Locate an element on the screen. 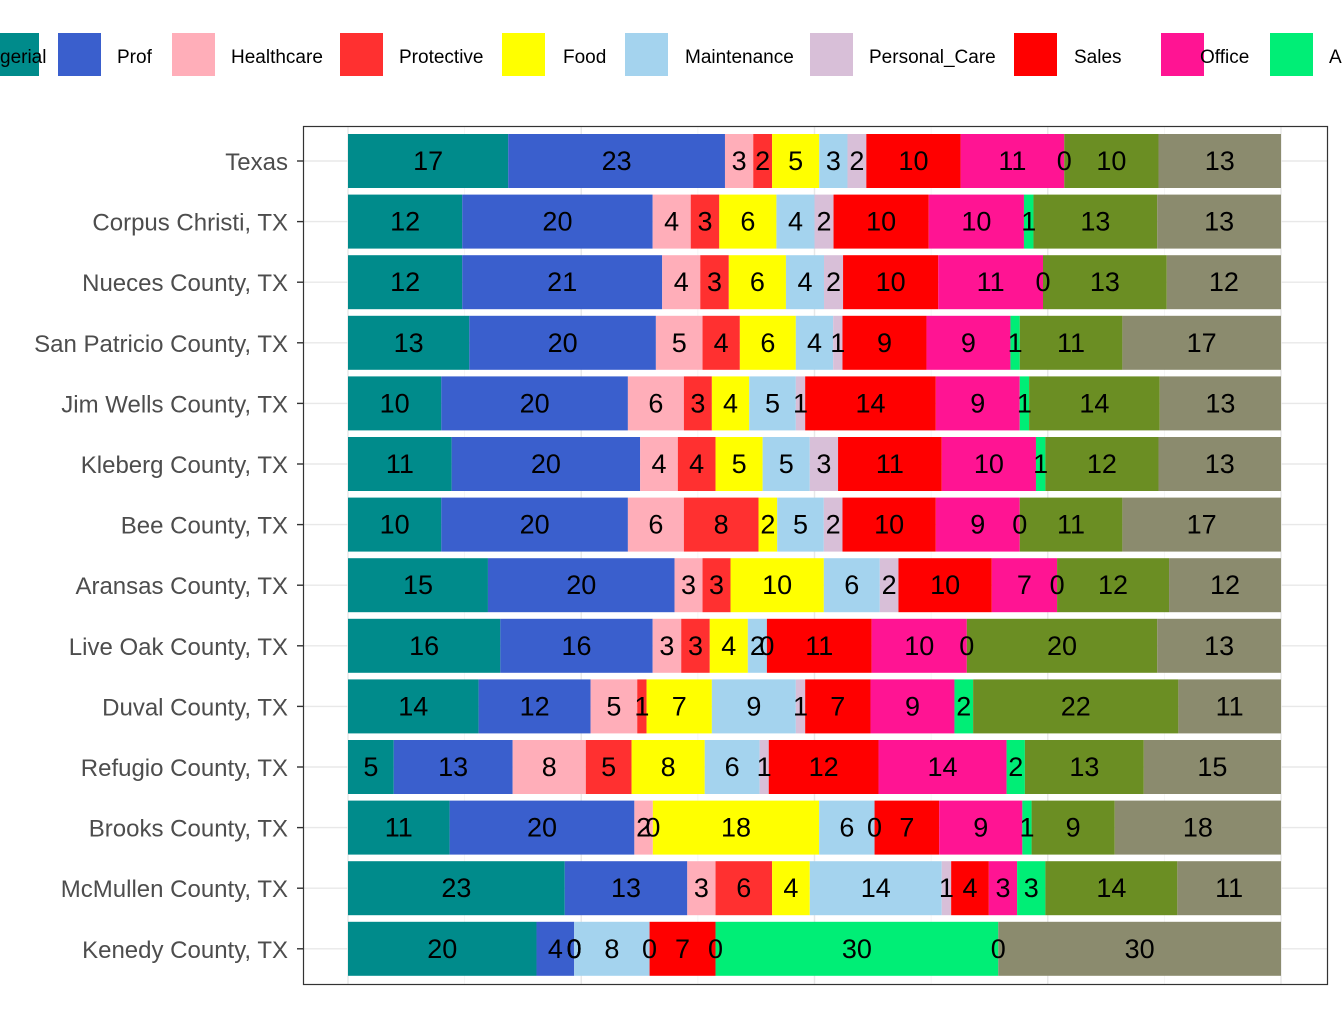 Image resolution: width=1344 pixels, height=1013 pixels. data-label: 8 is located at coordinates (721, 525).